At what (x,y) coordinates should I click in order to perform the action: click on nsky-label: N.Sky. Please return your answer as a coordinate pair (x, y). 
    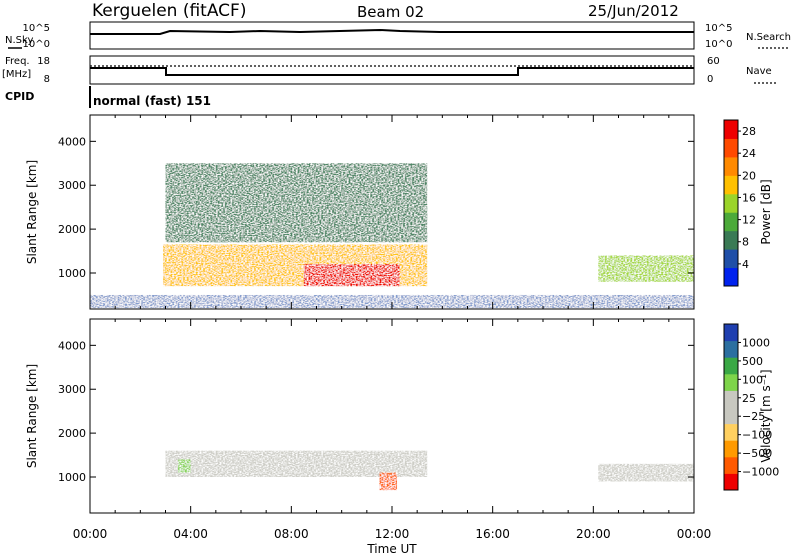
    Looking at the image, I should click on (19, 40).